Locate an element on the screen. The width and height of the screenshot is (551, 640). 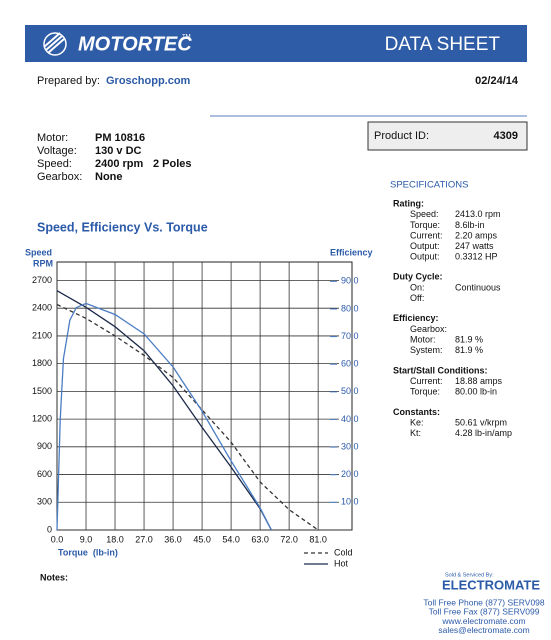
y2-tick-label: 20.0 is located at coordinates (350, 474).